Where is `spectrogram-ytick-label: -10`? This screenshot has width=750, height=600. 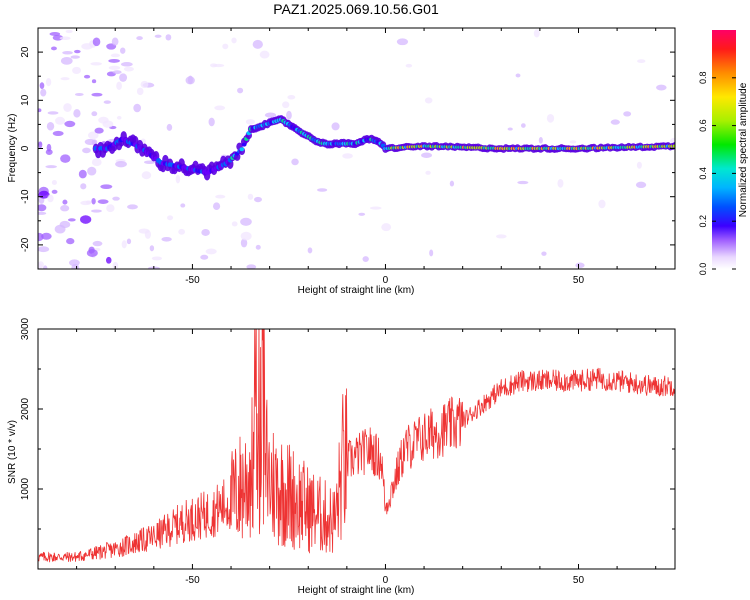 spectrogram-ytick-label: -10 is located at coordinates (25, 196).